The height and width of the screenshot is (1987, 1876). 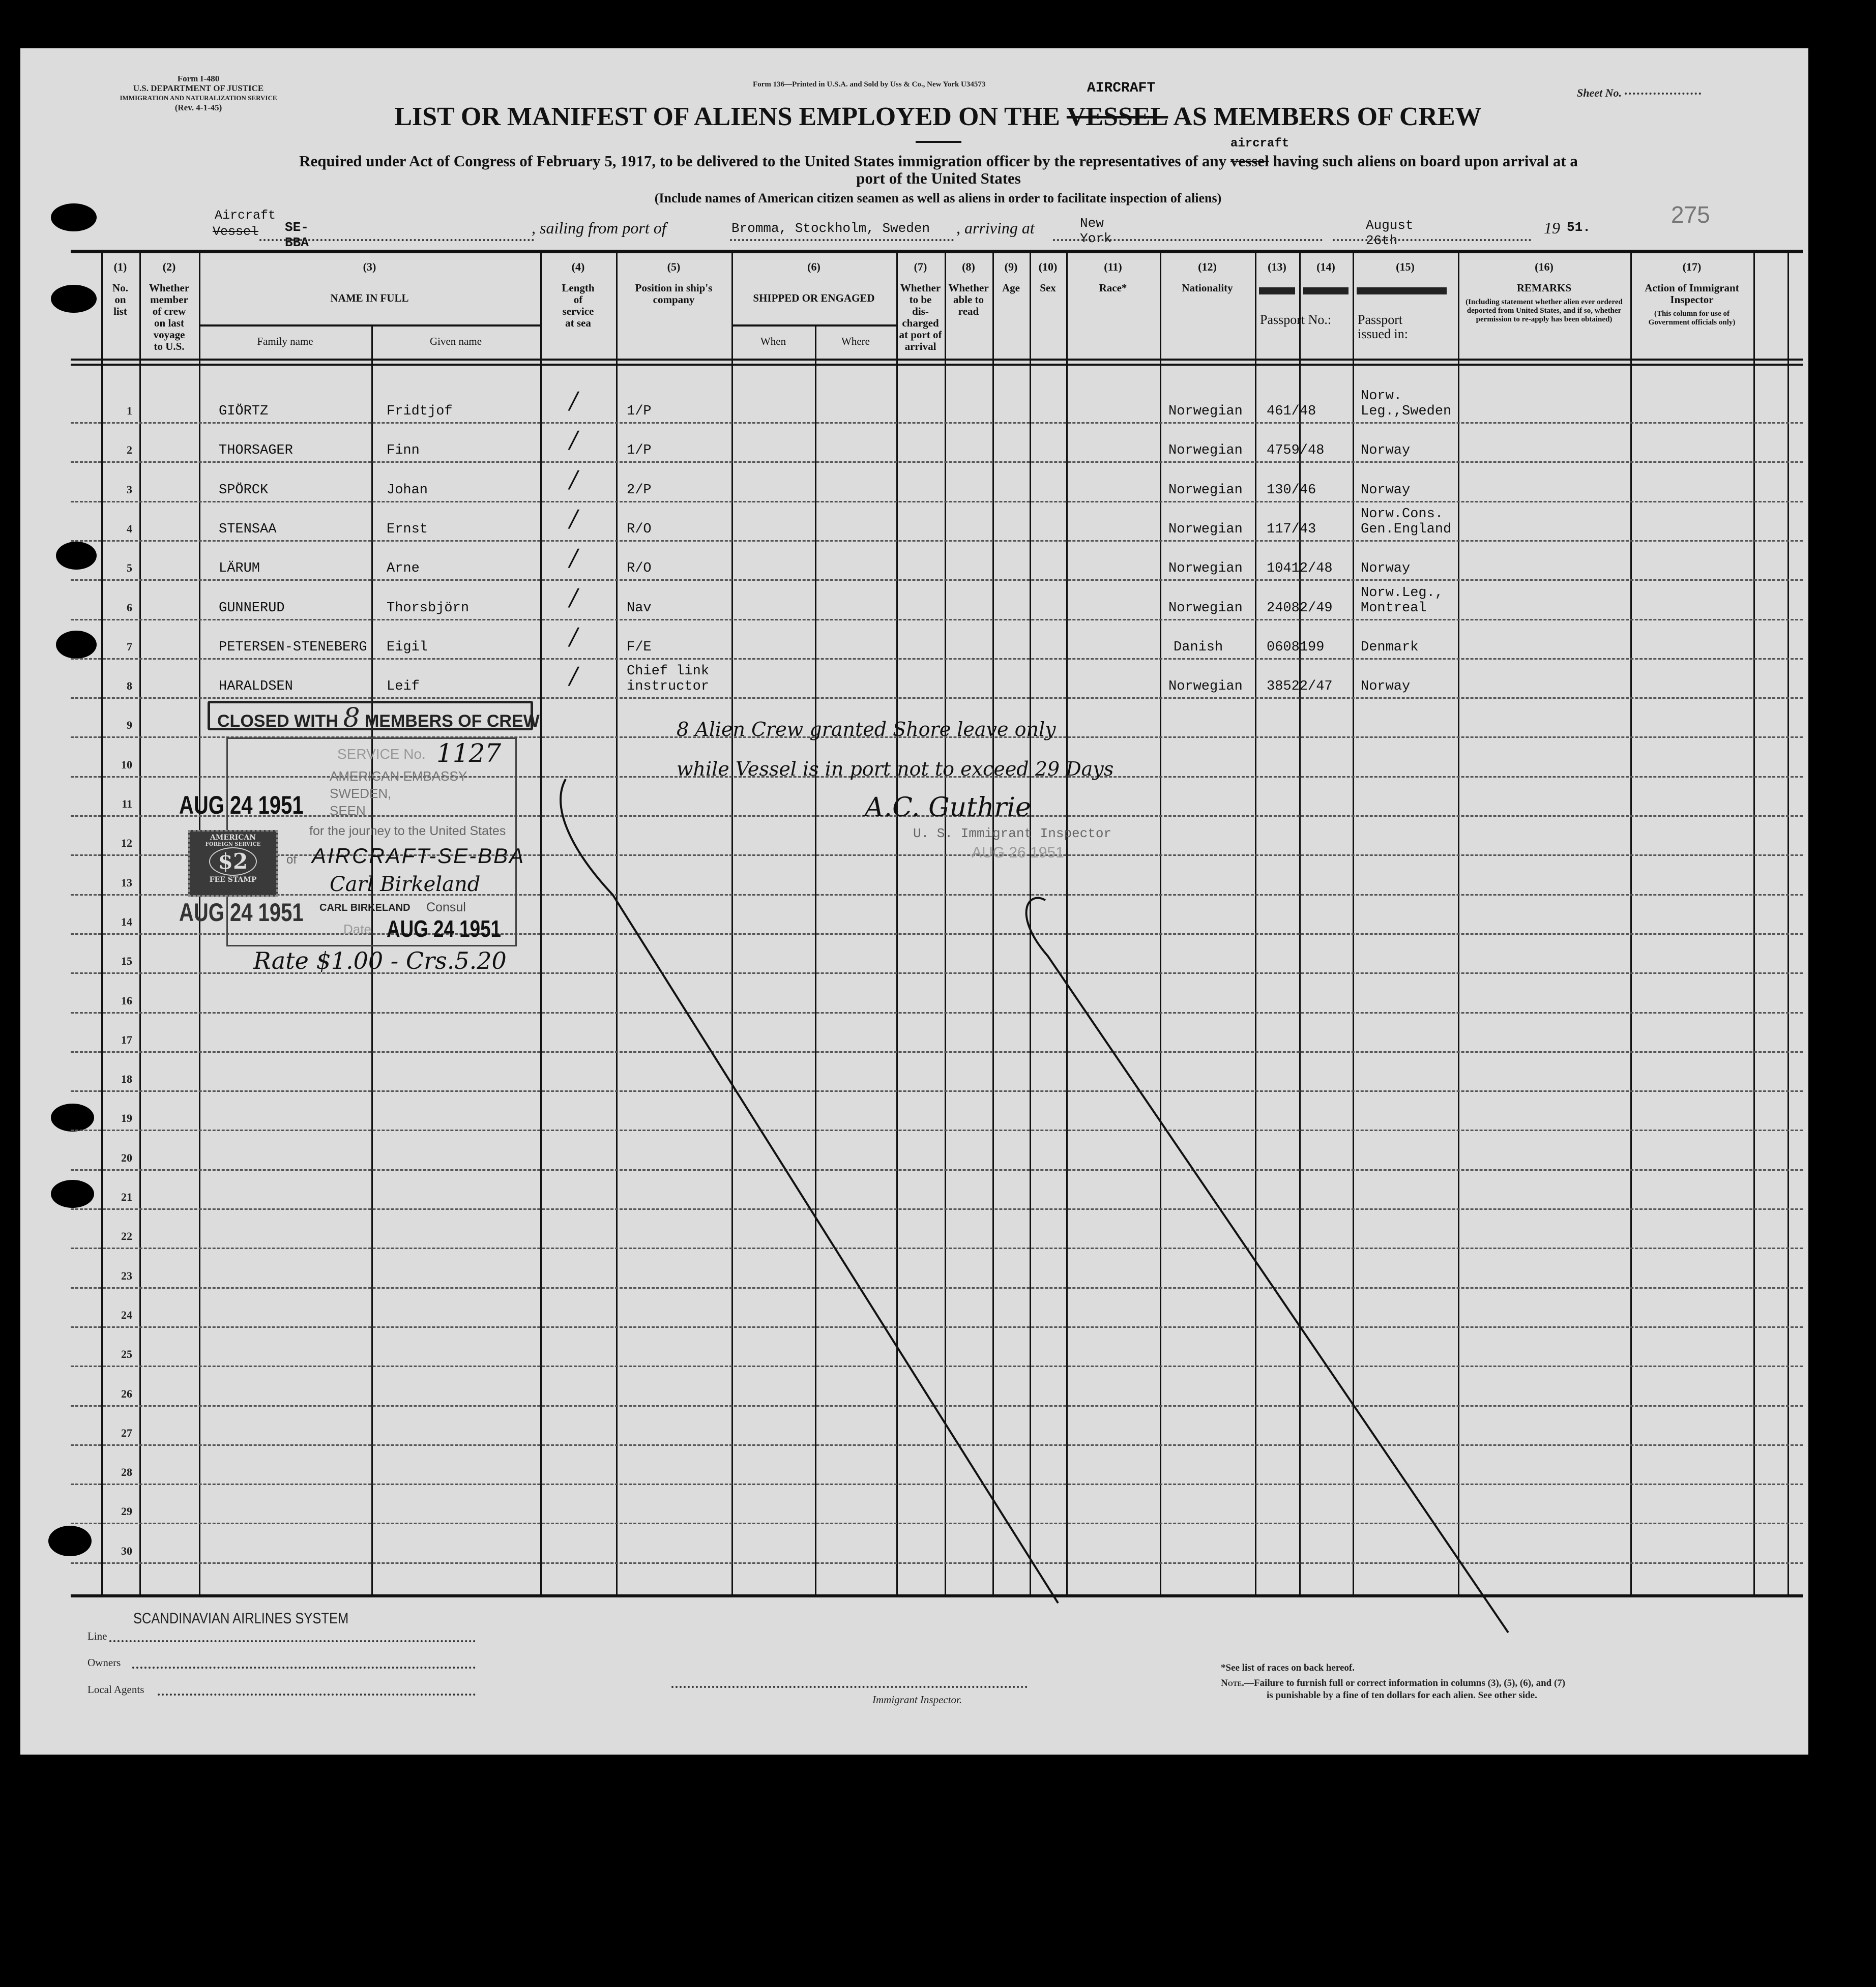 I want to click on embassy-country: SWEDEN,, so click(x=361, y=793).